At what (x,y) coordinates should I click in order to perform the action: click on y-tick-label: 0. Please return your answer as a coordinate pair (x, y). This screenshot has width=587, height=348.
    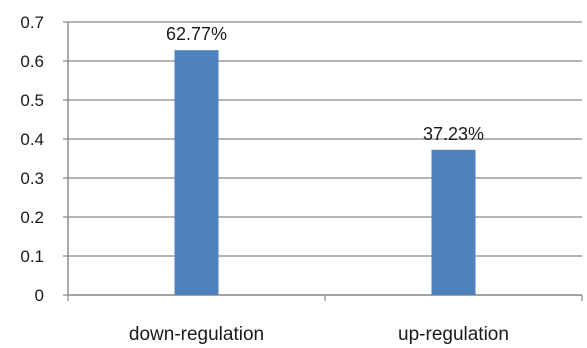
    Looking at the image, I should click on (39, 295).